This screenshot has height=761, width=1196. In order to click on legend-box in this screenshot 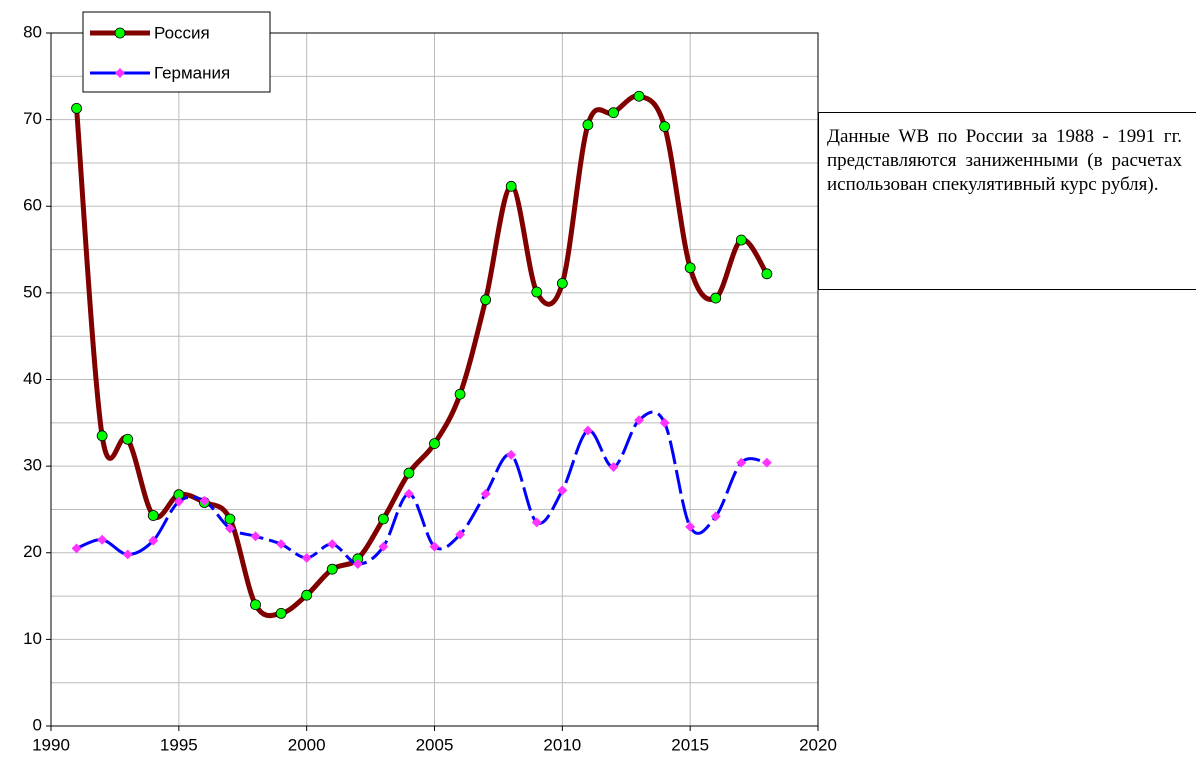, I will do `click(176, 52)`.